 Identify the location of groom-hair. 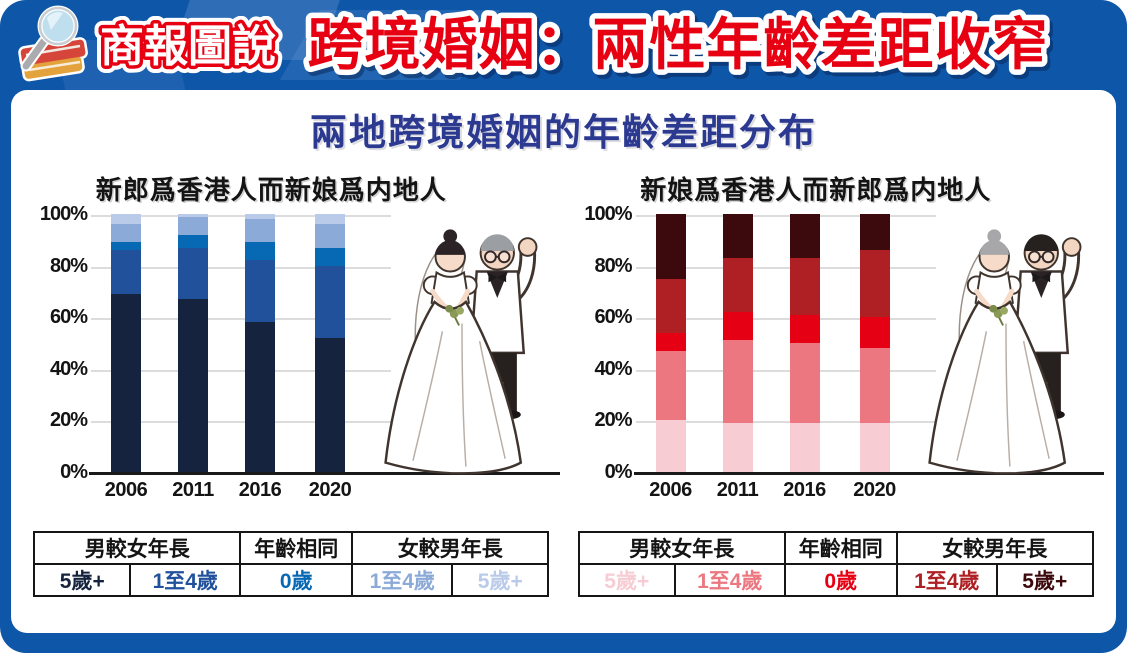
(497, 242).